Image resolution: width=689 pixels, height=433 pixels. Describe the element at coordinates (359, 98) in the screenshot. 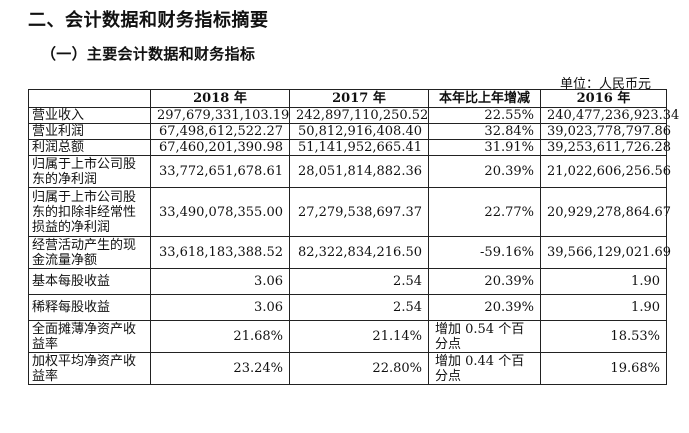

I see `header-cell-2017: 2017 年` at that location.